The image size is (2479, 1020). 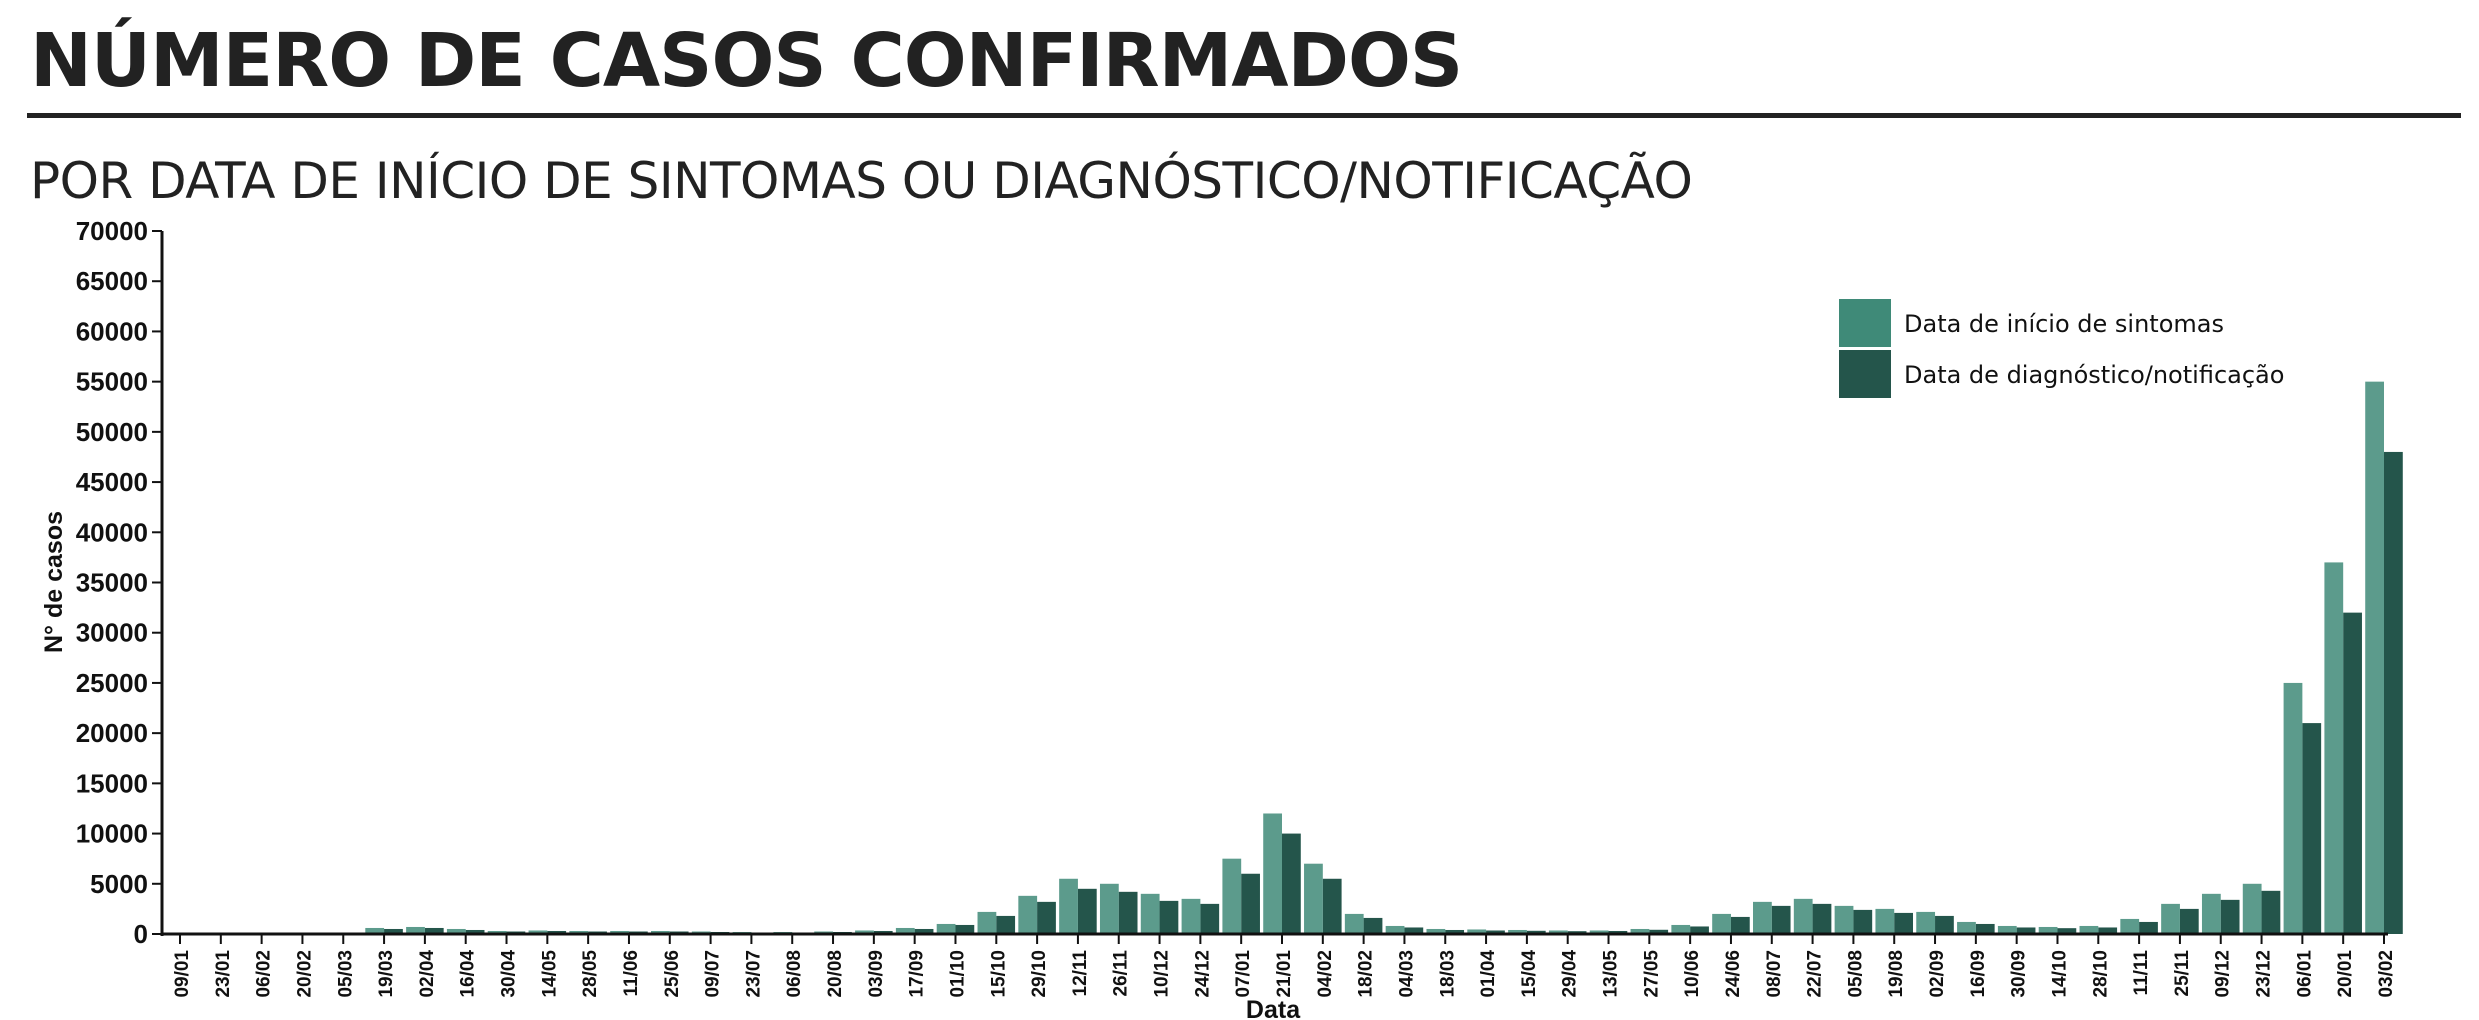 I want to click on x-tick-label: 29/04, so click(x=1570, y=974).